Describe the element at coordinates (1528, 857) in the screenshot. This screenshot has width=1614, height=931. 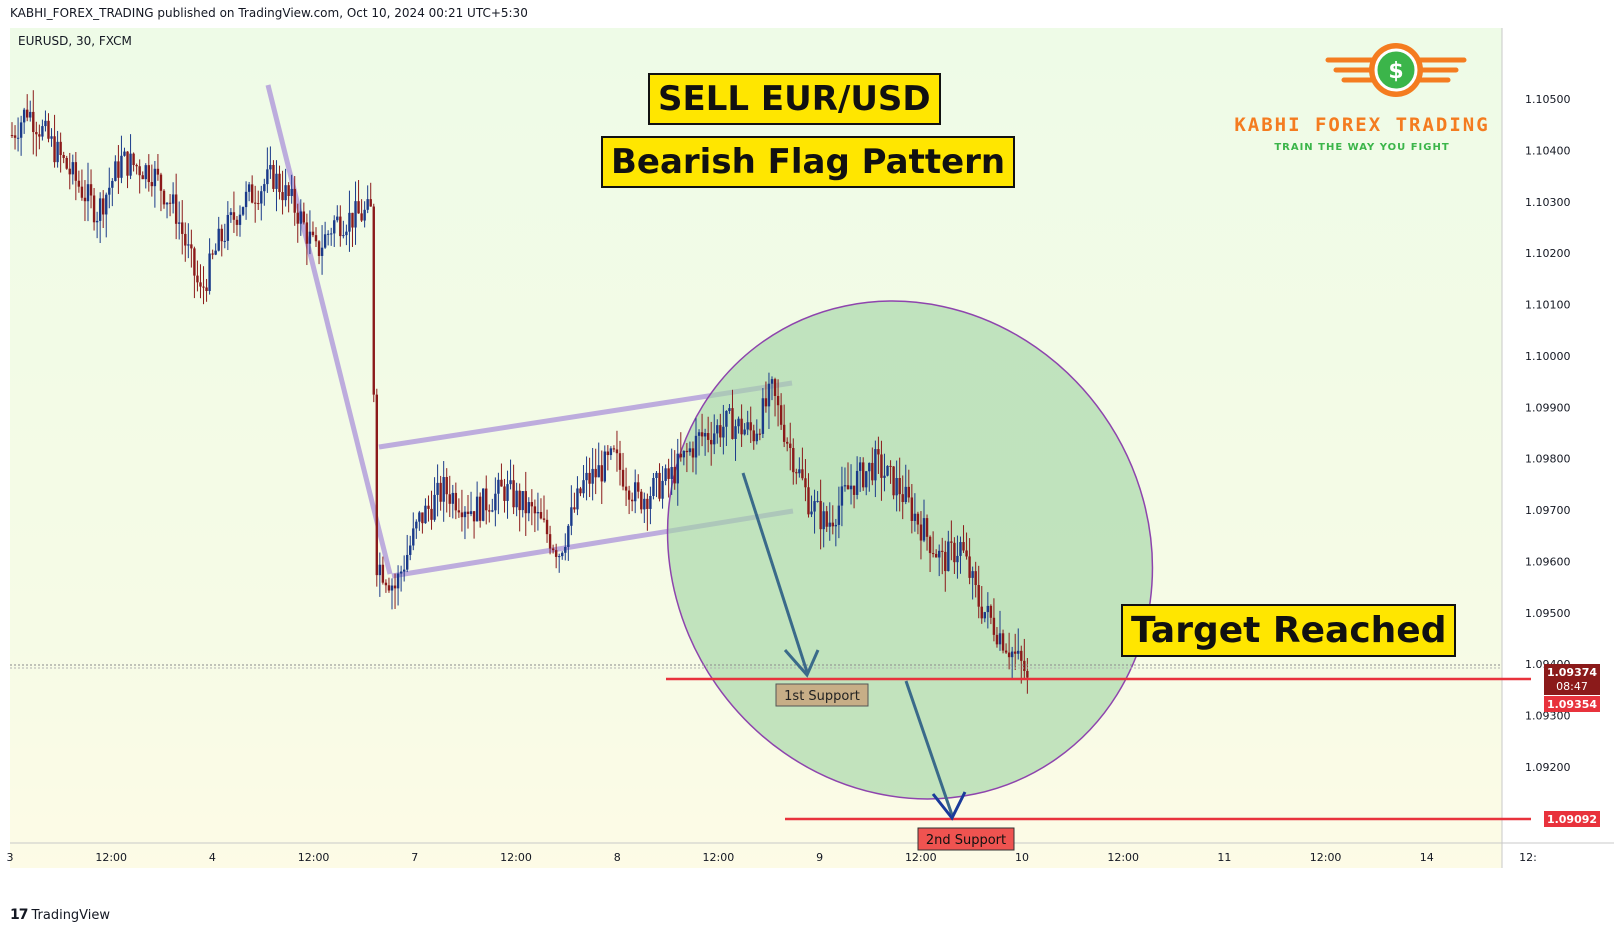
I see `time-tick-label: 12:` at that location.